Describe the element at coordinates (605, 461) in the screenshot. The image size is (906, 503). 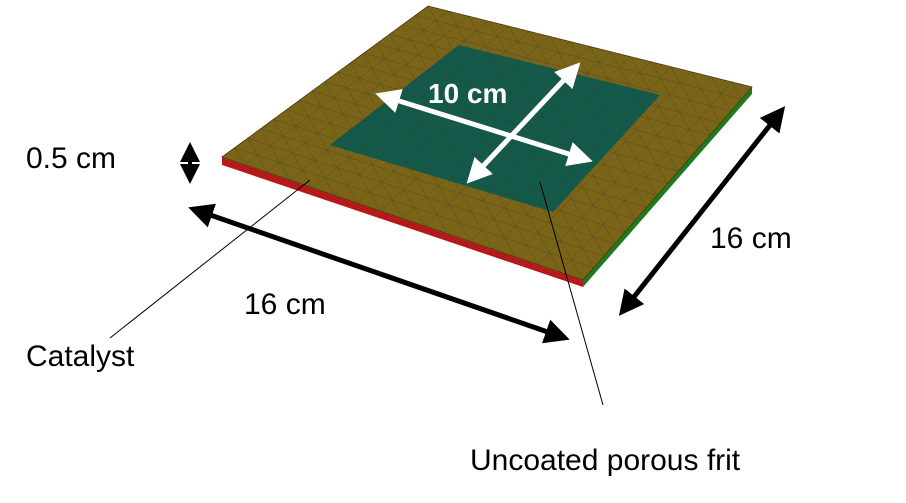
I see `frit-label: Uncoated porous frit` at that location.